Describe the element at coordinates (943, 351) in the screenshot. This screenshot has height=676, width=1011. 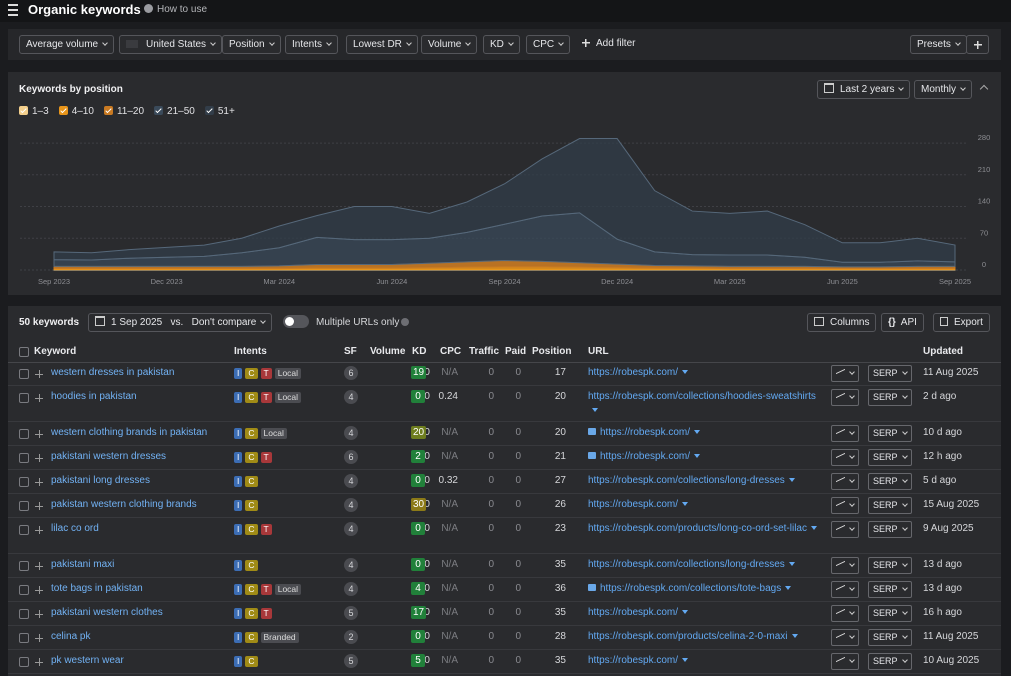
I see `column-header: Updated` at that location.